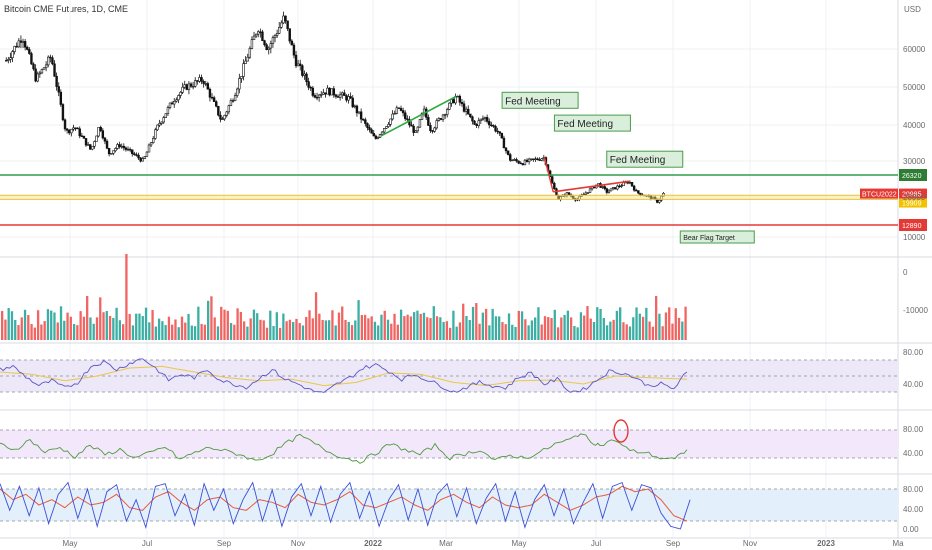 The image size is (932, 550). Describe the element at coordinates (621, 431) in the screenshot. I see `highlight-circle` at that location.